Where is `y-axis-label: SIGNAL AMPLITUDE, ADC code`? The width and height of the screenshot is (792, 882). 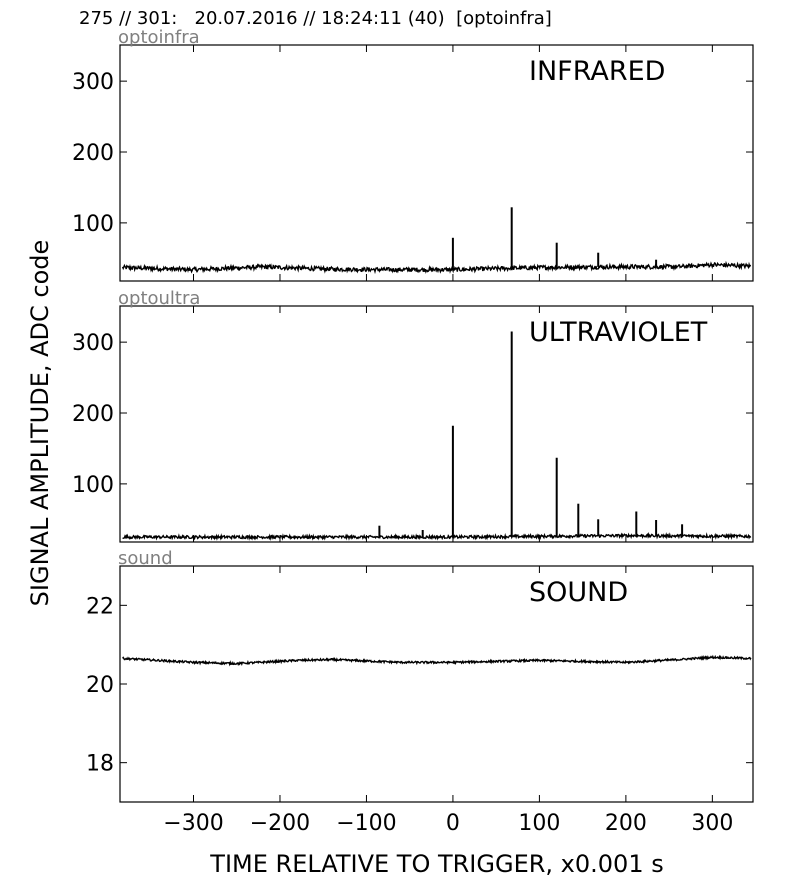 y-axis-label: SIGNAL AMPLITUDE, ADC code is located at coordinates (40, 423).